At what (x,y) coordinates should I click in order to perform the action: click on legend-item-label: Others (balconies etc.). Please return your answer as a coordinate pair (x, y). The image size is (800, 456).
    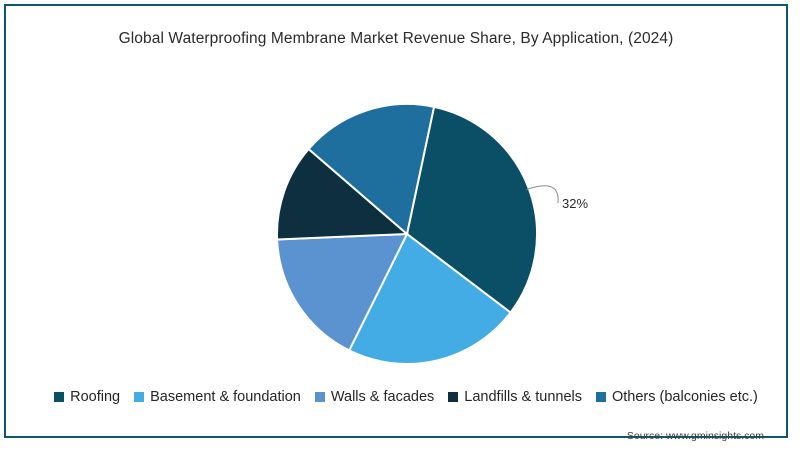
    Looking at the image, I should click on (684, 397).